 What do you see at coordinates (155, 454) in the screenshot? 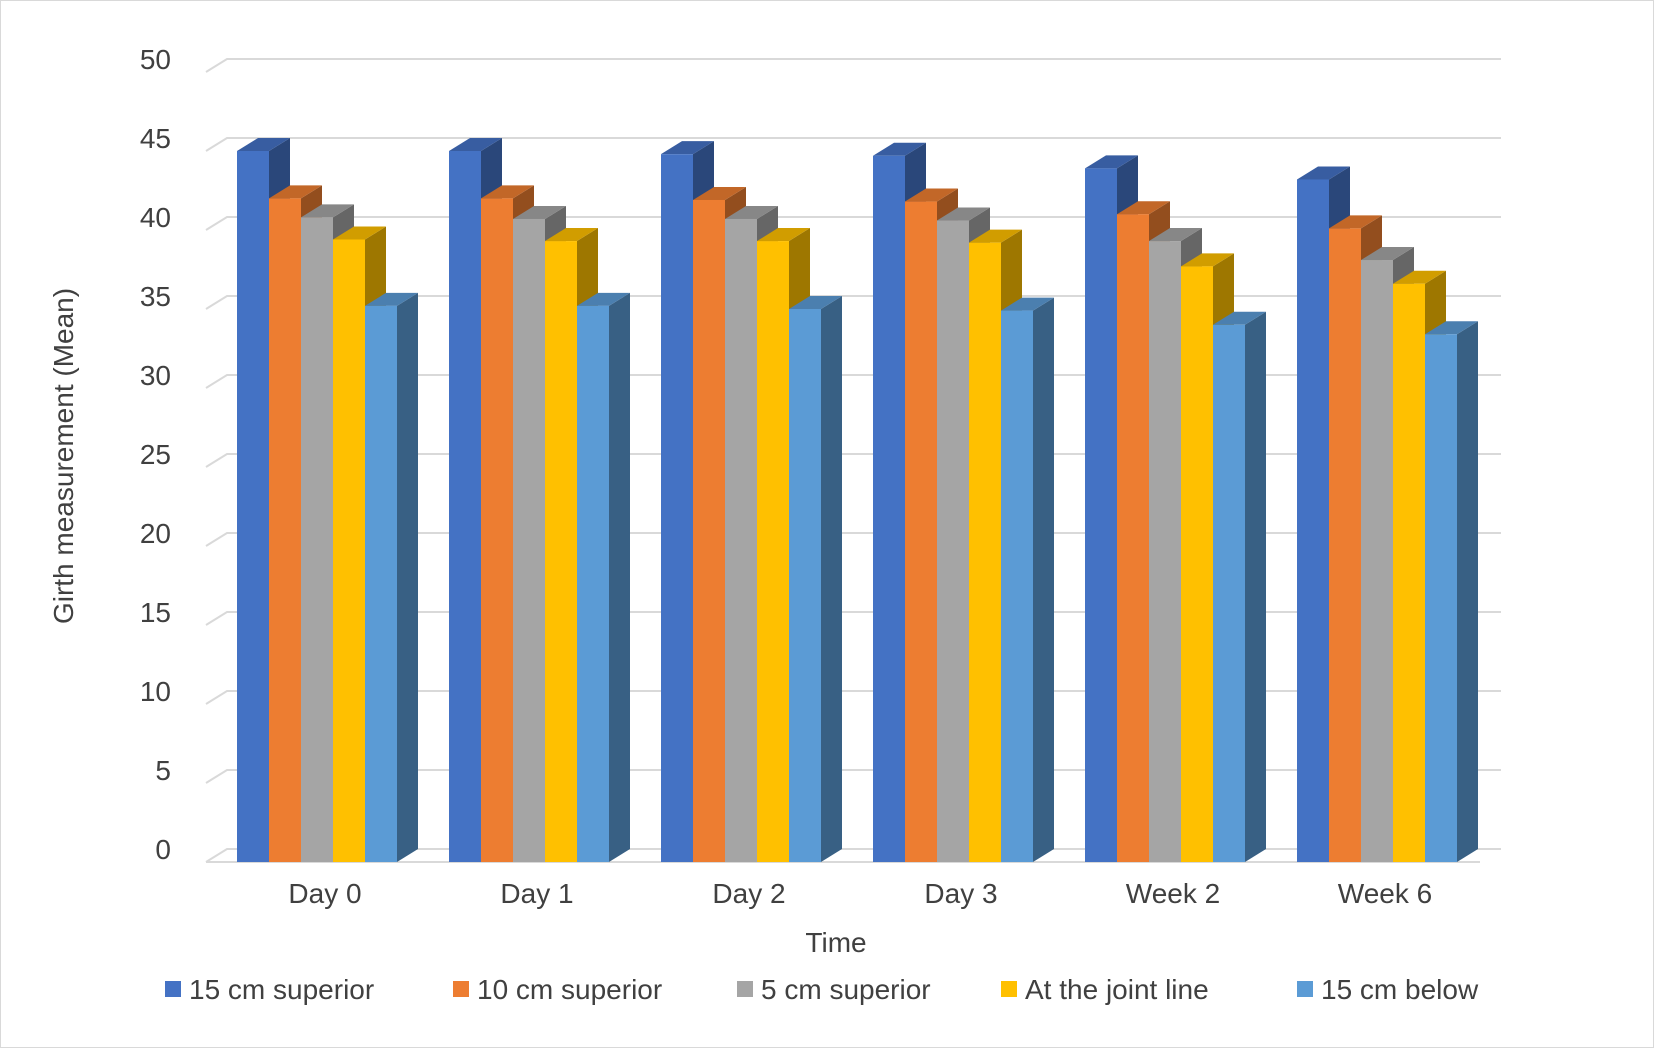
I see `y-tick-label: 25` at bounding box center [155, 454].